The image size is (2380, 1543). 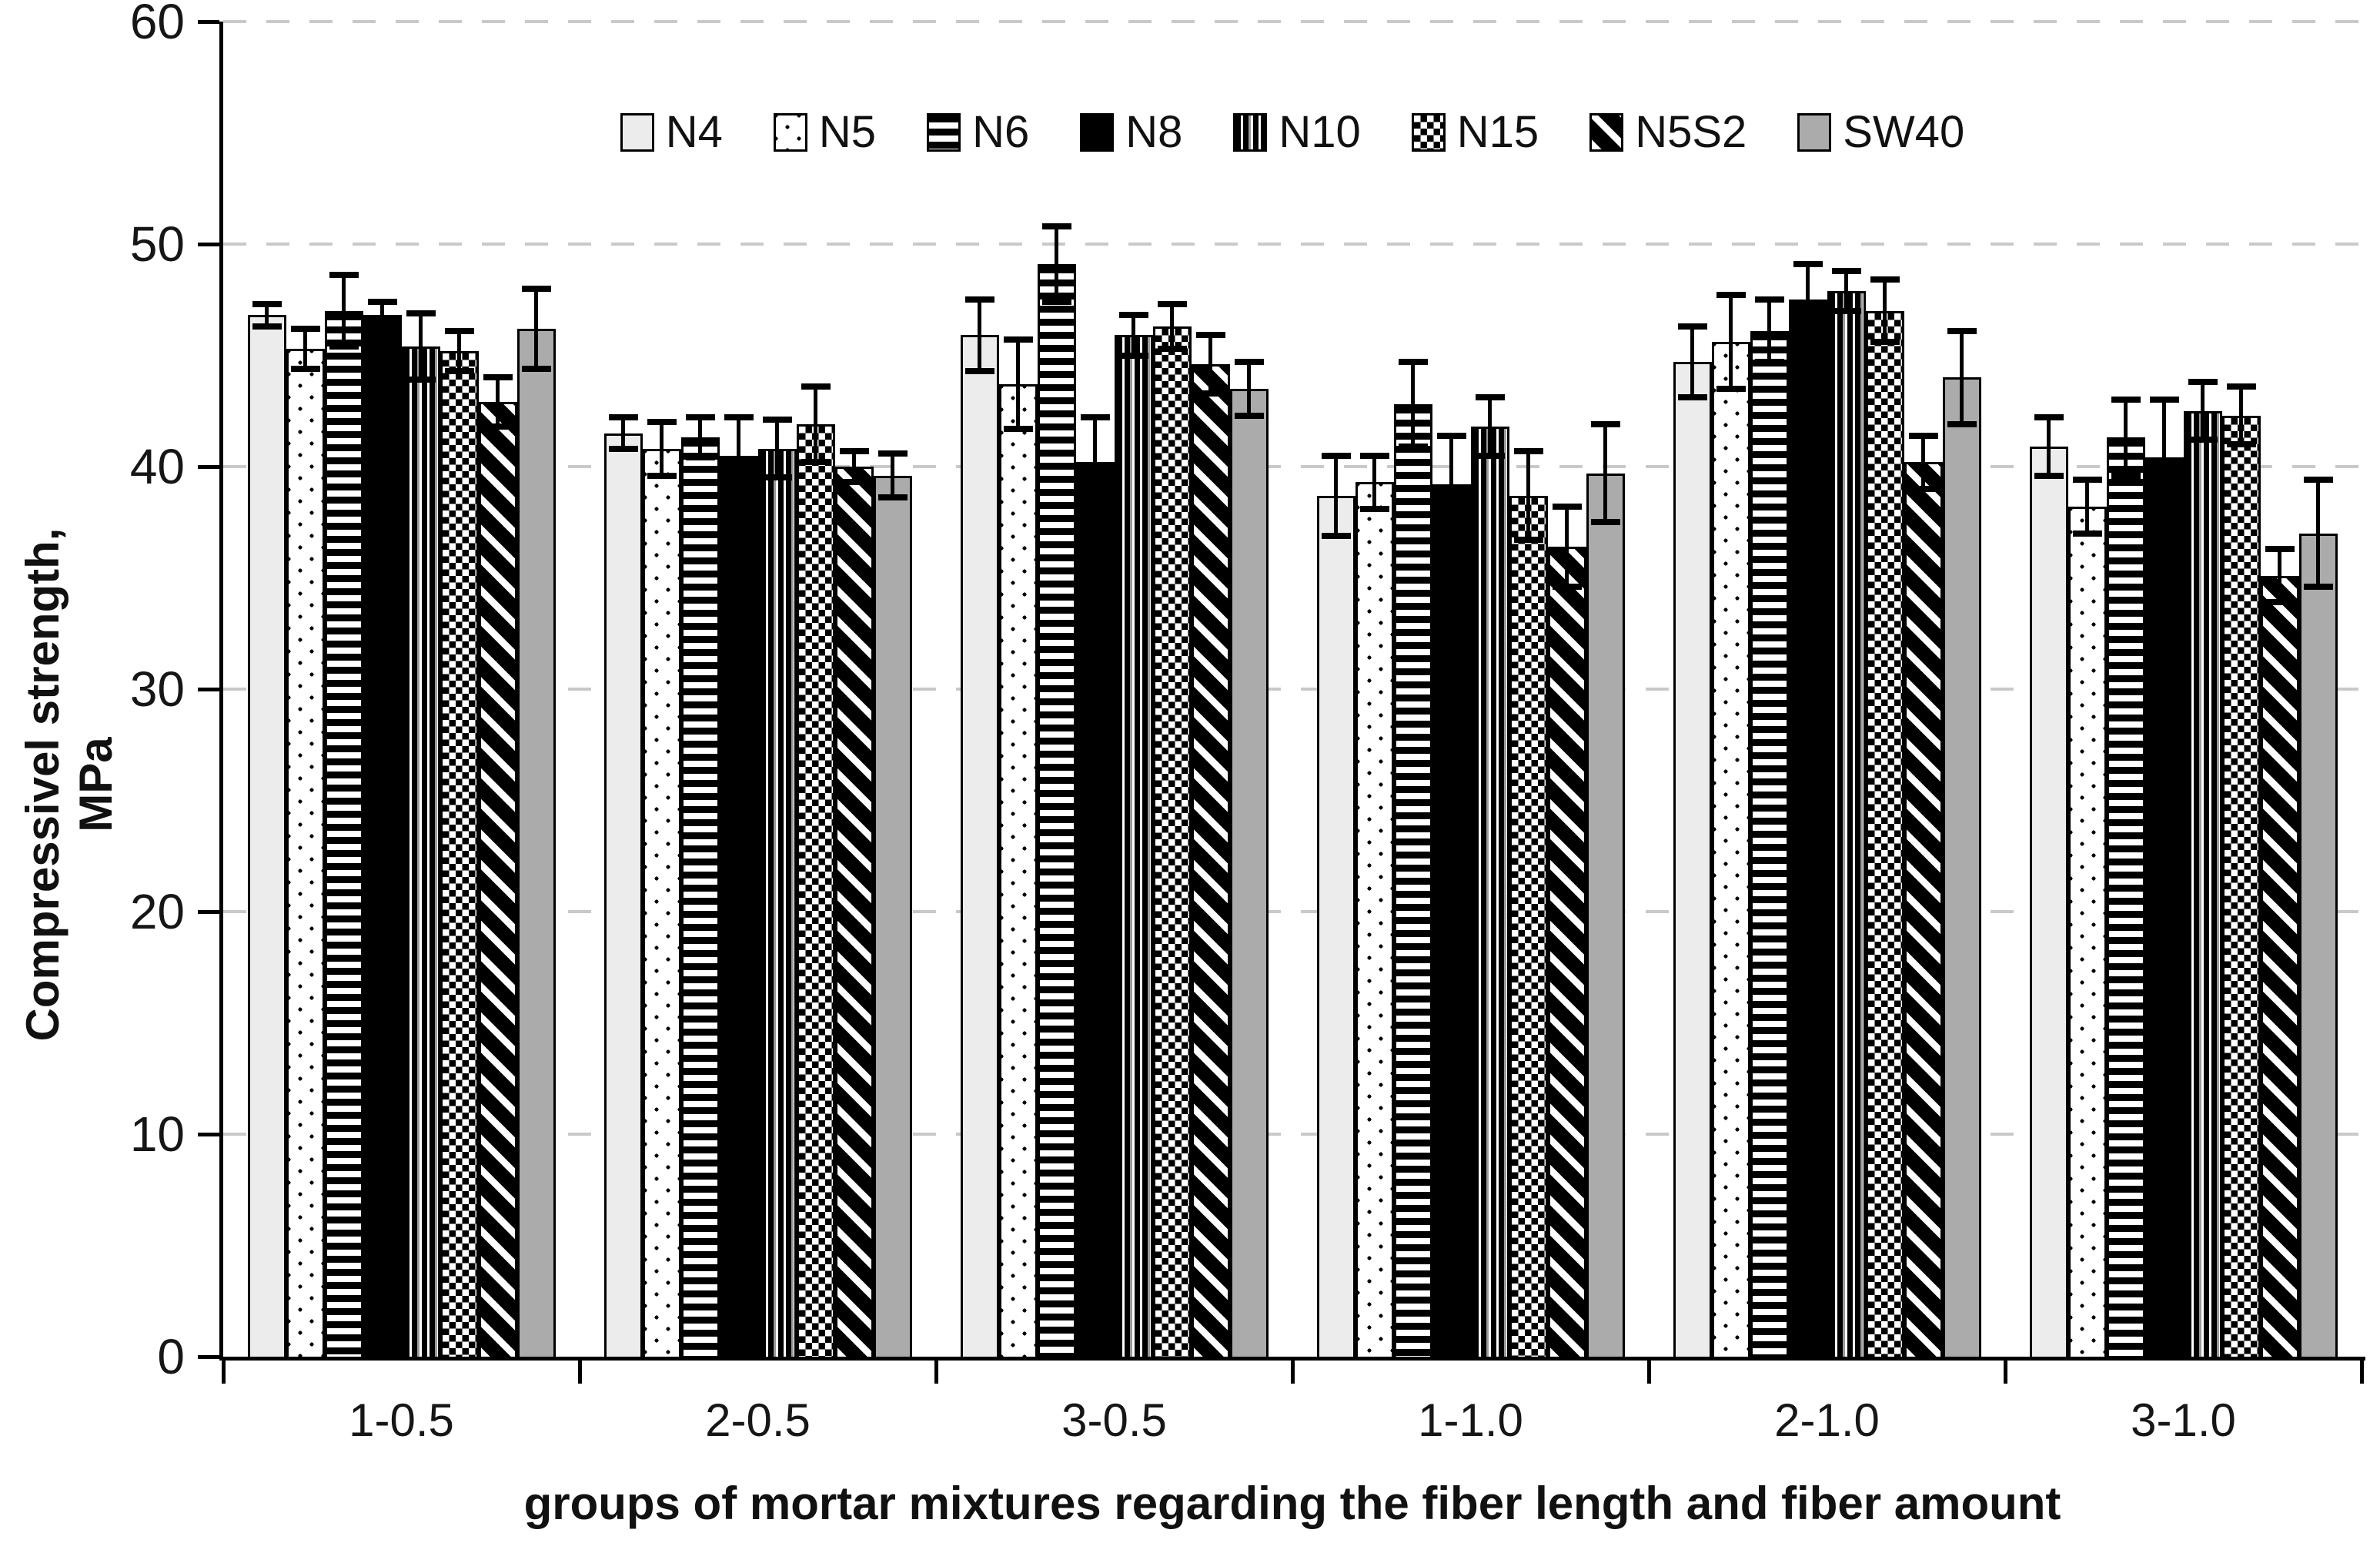 I want to click on bar-N4-1-0.5, so click(x=266, y=837).